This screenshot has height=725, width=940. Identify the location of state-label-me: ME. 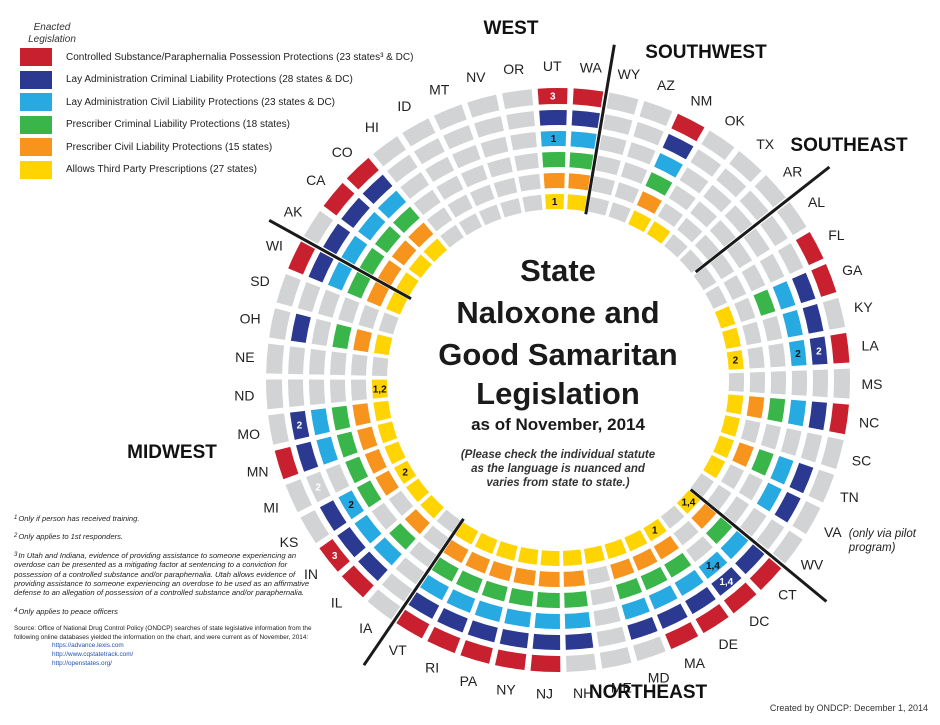
(621, 688).